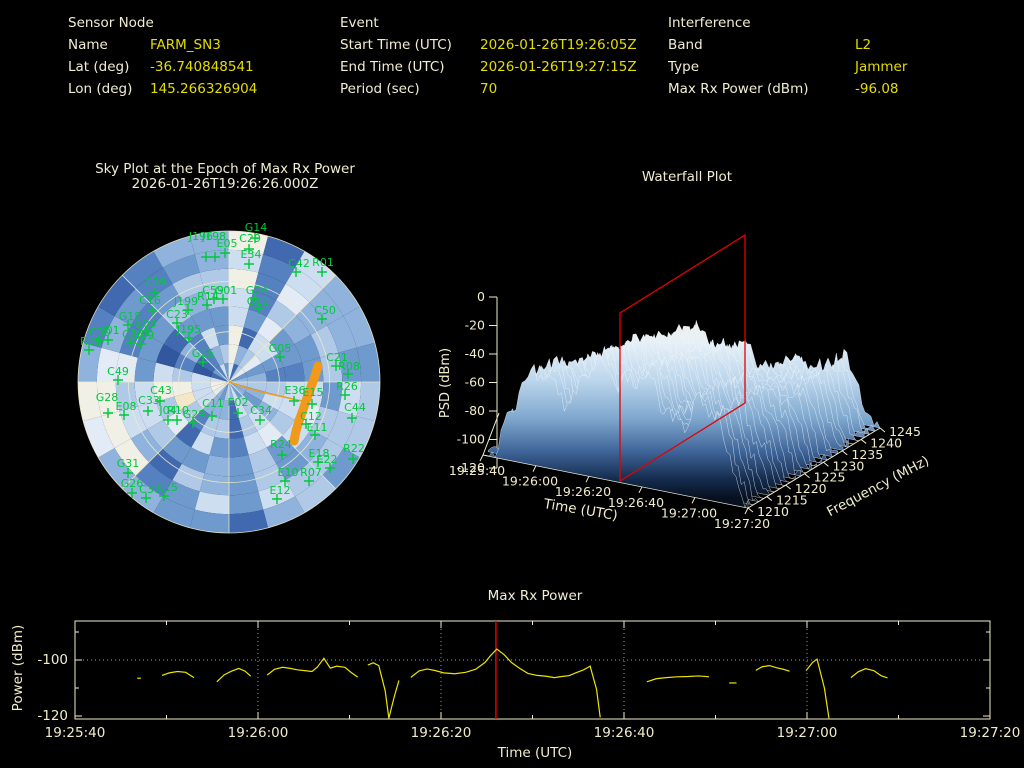  I want to click on satellite-label: C33, so click(149, 400).